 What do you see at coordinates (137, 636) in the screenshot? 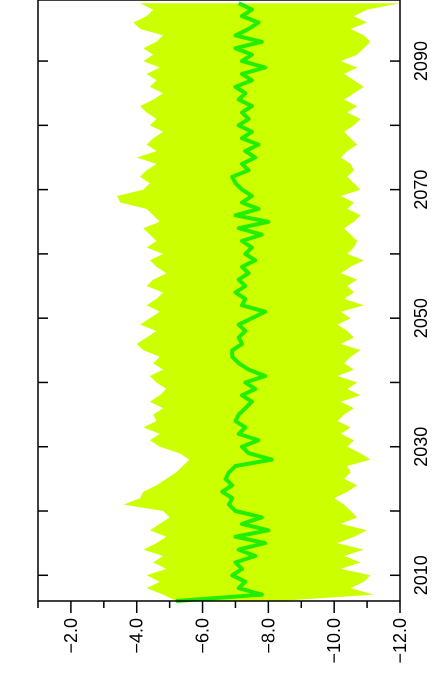
I see `value-tick-label: −4.0` at bounding box center [137, 636].